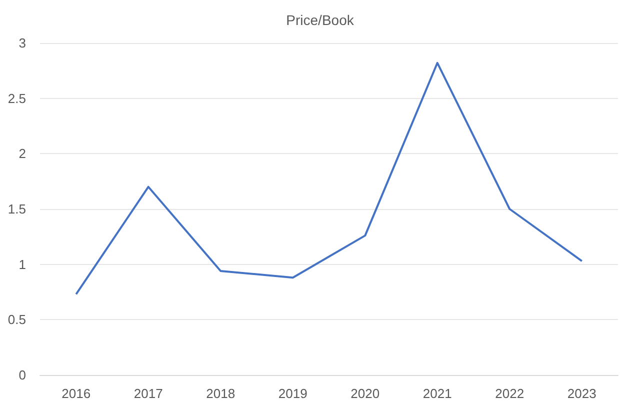  I want to click on y-tick-label: 3, so click(22, 43).